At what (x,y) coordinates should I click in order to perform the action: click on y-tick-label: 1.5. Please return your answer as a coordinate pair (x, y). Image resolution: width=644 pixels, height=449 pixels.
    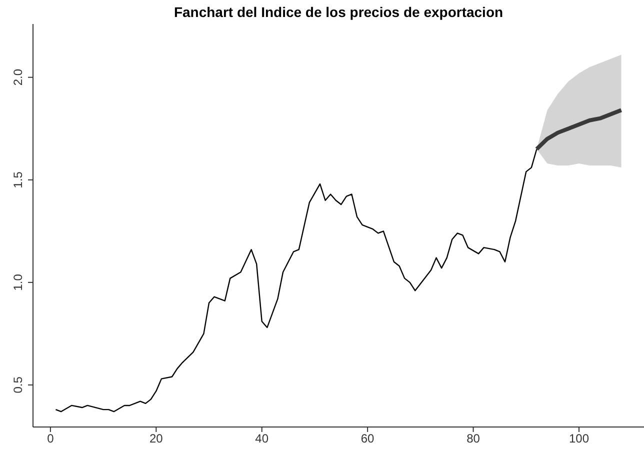
    Looking at the image, I should click on (18, 179).